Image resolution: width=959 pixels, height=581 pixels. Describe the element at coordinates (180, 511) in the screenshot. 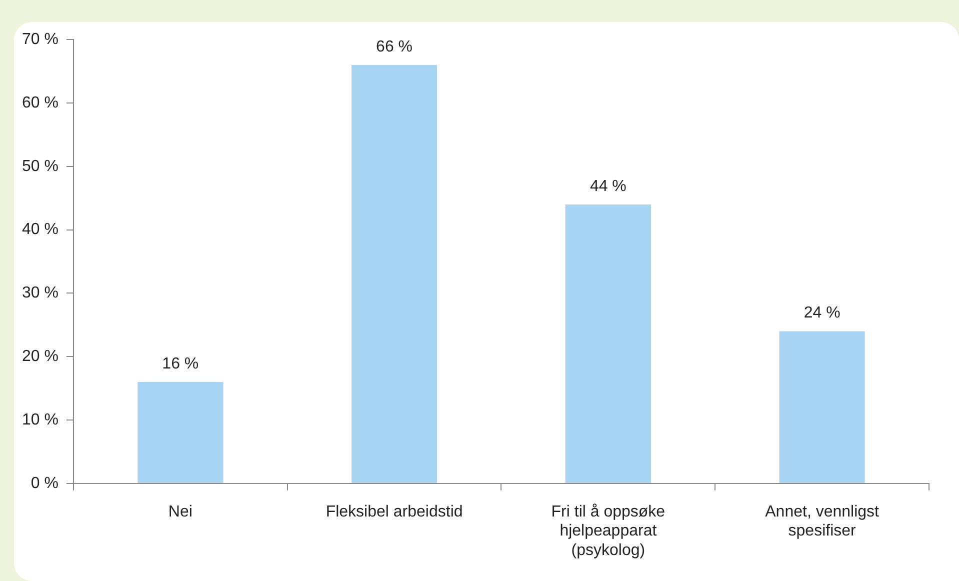

I see `x-tick-label: Nei` at that location.